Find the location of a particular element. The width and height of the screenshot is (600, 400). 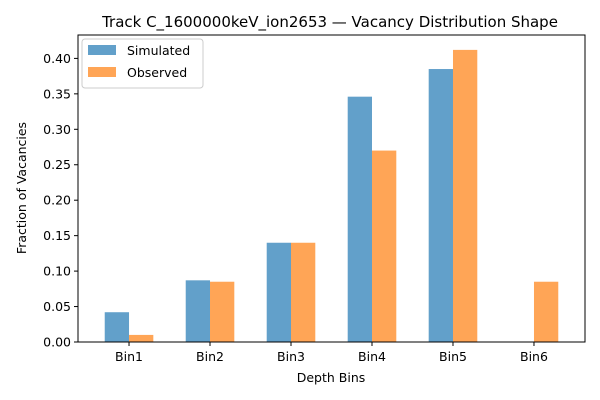

legend-swatch-observed is located at coordinates (102, 72).